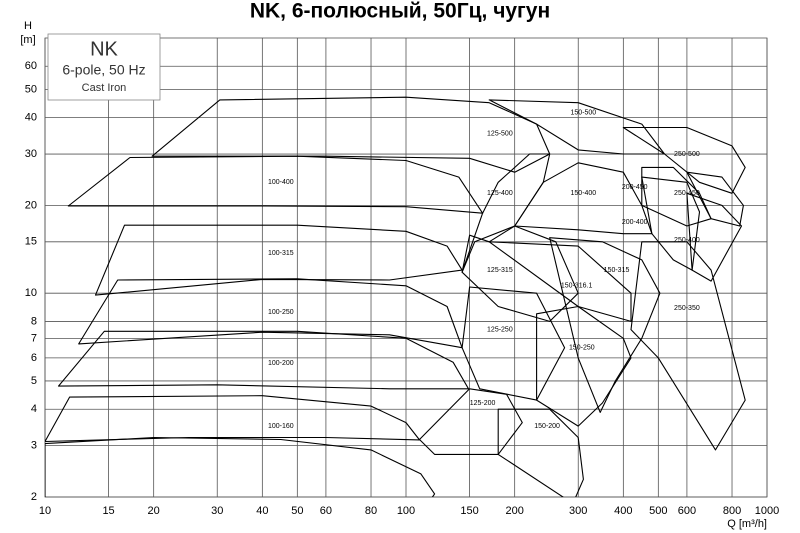  Describe the element at coordinates (281, 426) in the screenshot. I see `region-label: 100-160` at that location.